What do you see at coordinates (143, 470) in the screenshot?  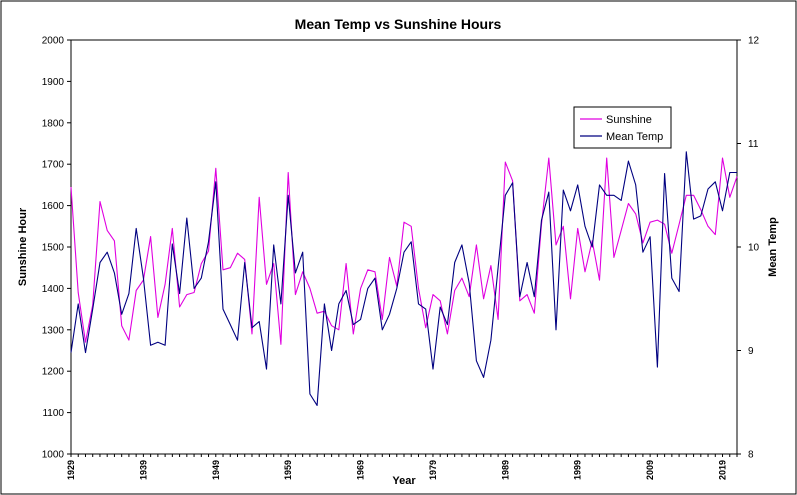 I see `x-tick-label: 1939` at bounding box center [143, 470].